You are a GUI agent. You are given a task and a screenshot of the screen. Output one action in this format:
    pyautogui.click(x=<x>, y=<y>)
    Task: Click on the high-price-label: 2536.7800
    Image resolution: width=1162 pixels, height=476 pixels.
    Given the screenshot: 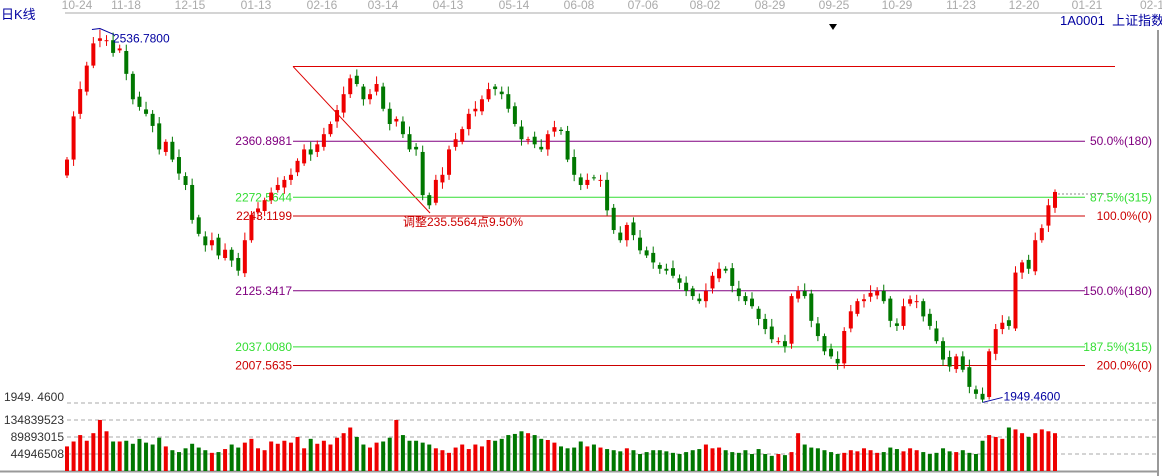 What is the action you would take?
    pyautogui.click(x=141, y=39)
    